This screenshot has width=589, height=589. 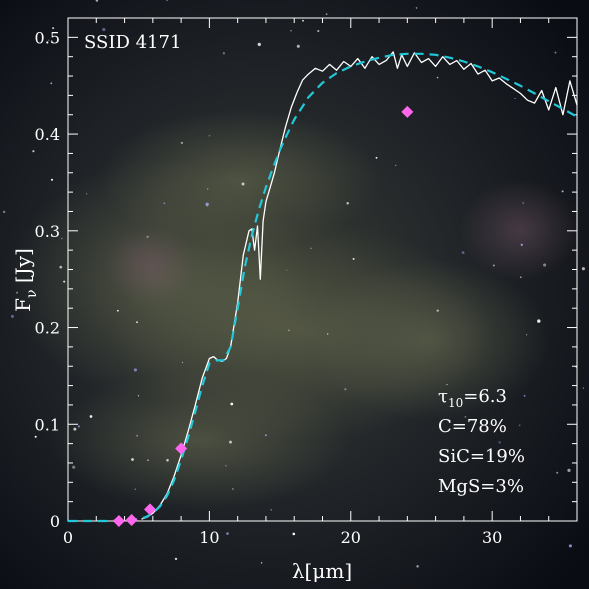 I want to click on tau-annotation: τ10=6.3, so click(x=472, y=398).